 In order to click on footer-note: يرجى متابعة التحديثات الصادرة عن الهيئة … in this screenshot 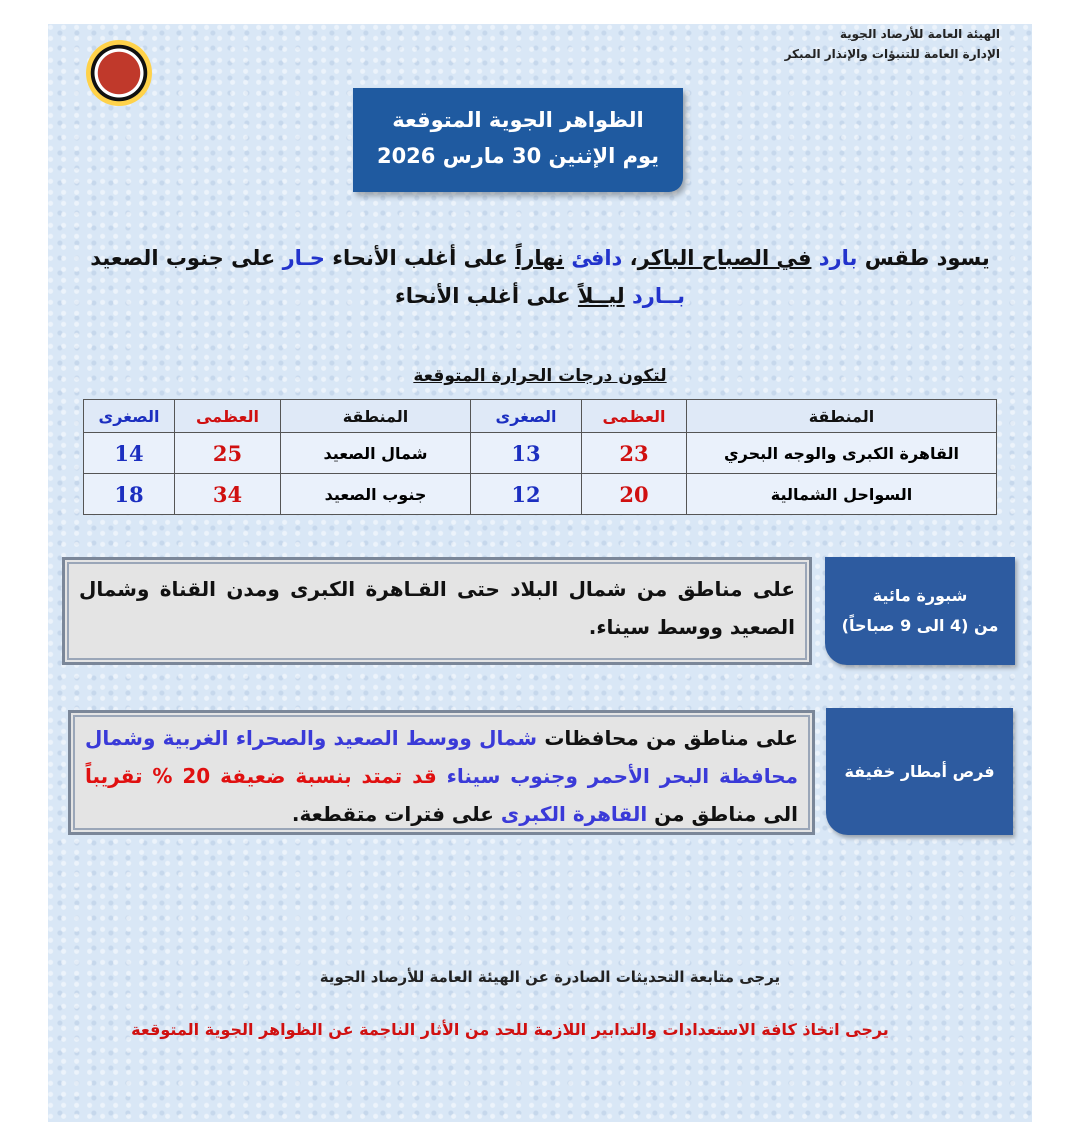, I will do `click(550, 977)`.